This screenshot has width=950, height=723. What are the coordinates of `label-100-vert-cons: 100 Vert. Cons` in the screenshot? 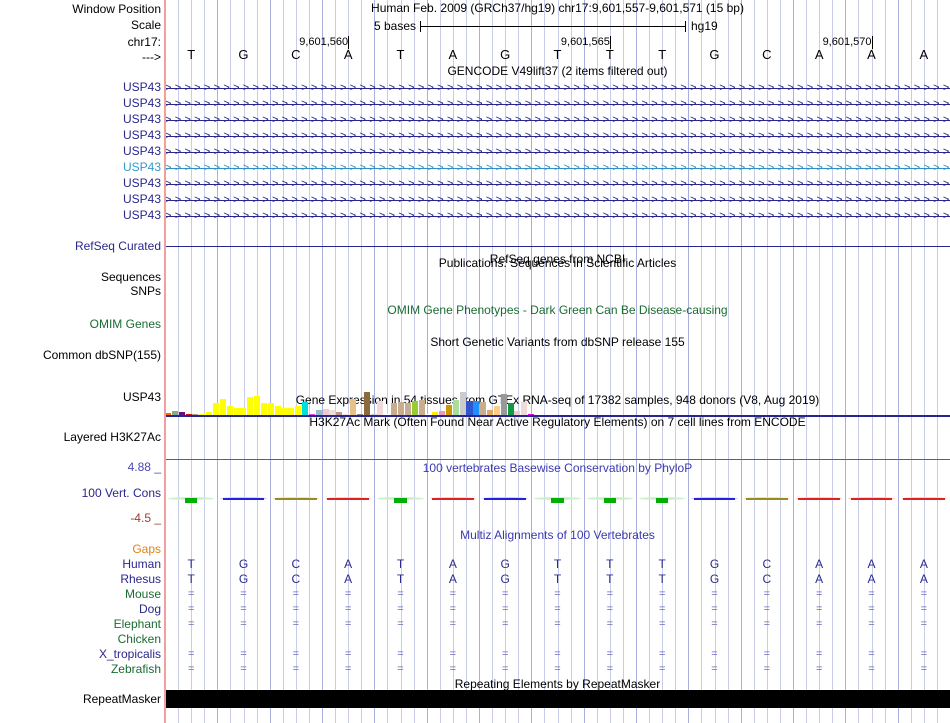 It's located at (121, 493).